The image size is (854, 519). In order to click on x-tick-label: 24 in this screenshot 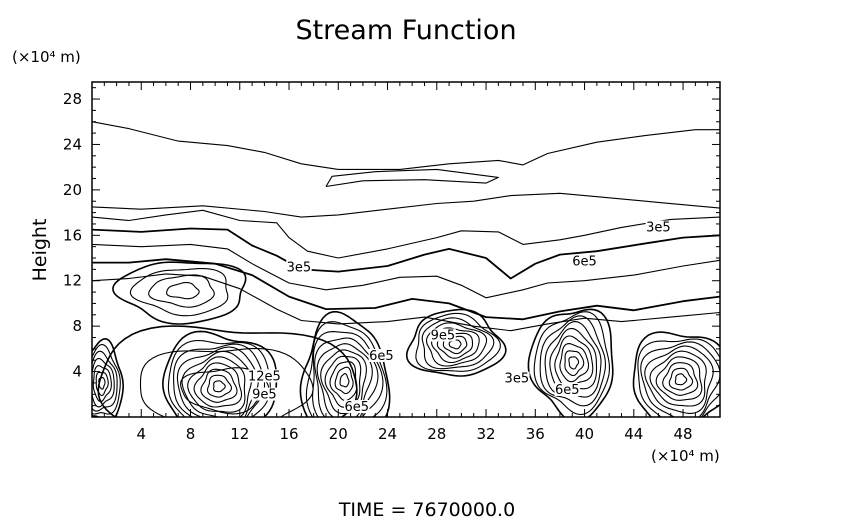, I will do `click(387, 434)`.